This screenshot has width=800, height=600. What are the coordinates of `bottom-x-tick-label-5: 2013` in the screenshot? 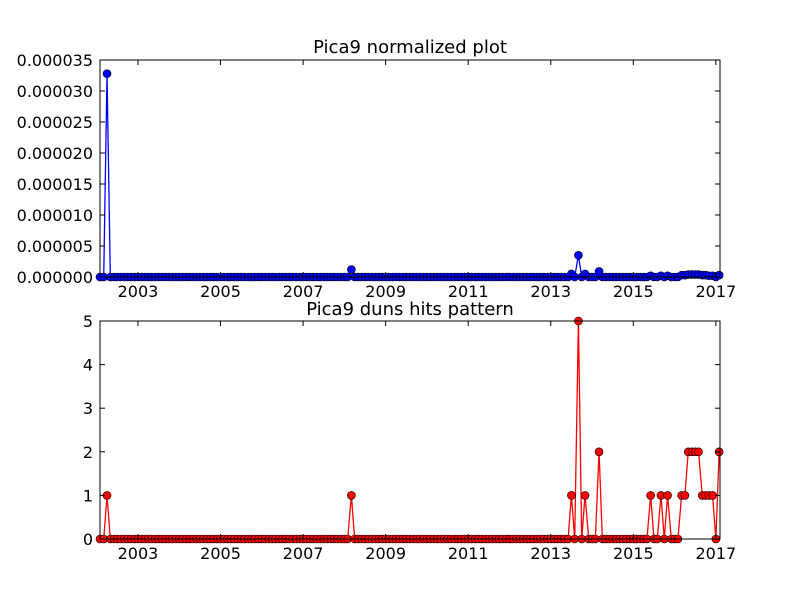 It's located at (550, 553).